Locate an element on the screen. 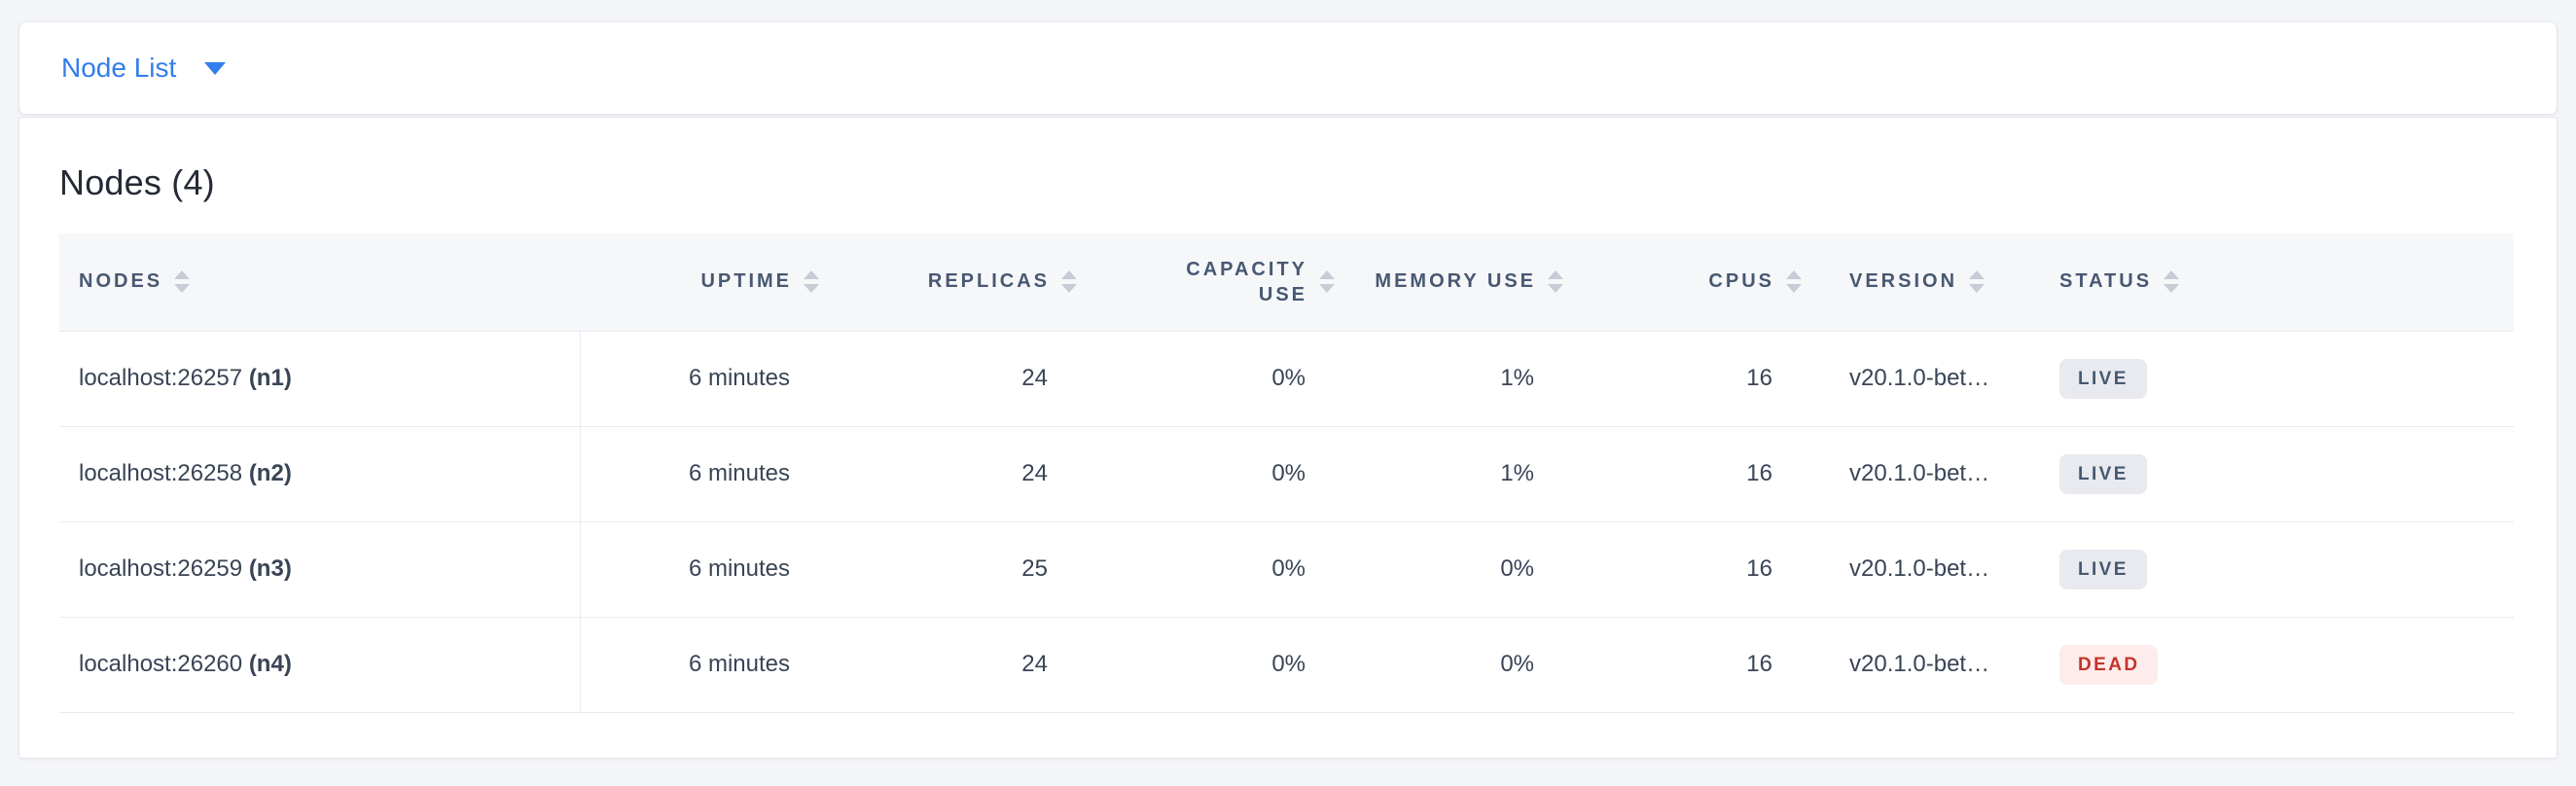 Image resolution: width=2576 pixels, height=786 pixels. table-header-row: NODES UPTIME REPLICAS is located at coordinates (1286, 282).